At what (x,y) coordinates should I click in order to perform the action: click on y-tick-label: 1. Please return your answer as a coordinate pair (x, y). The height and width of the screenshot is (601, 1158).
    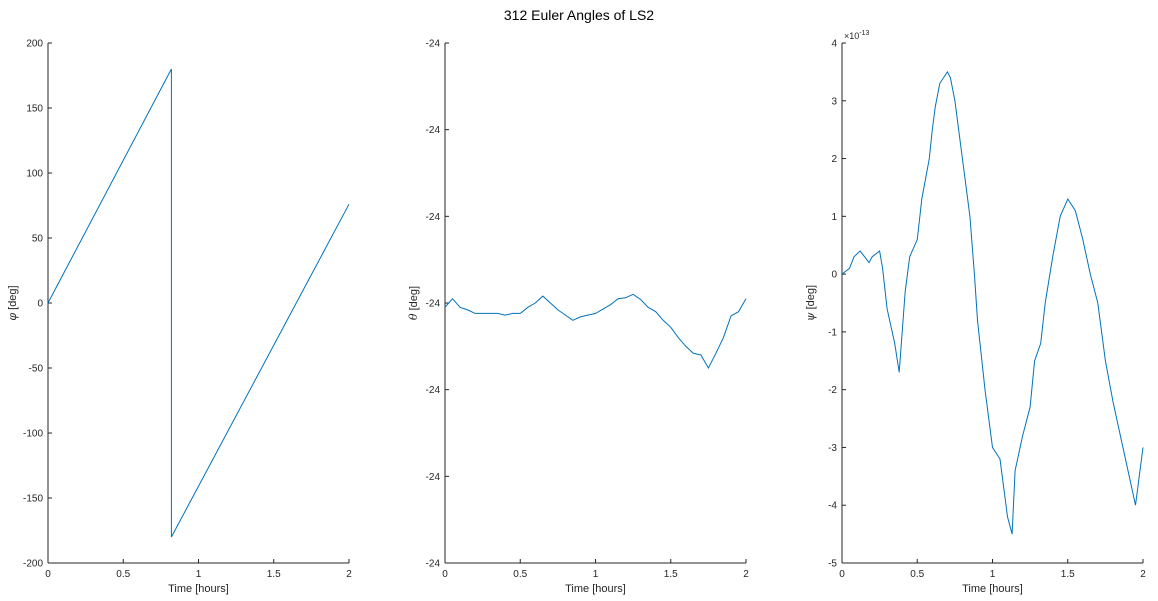
    Looking at the image, I should click on (834, 217).